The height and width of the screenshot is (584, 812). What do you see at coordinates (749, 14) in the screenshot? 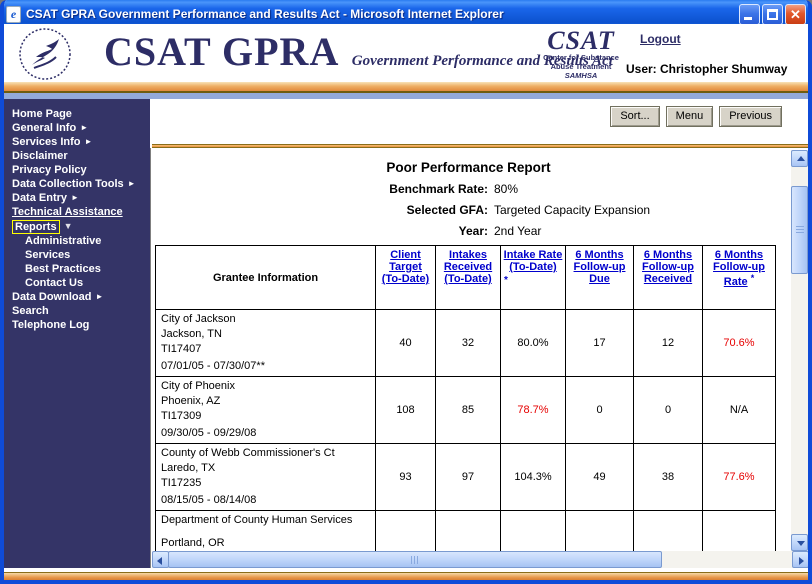
I see `minimize-button` at bounding box center [749, 14].